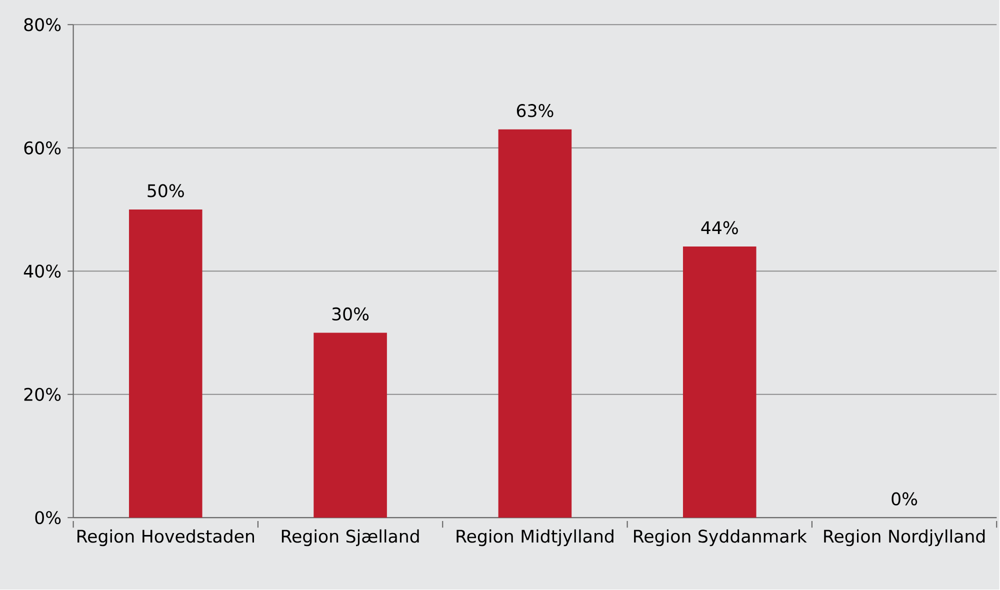 This screenshot has width=1000, height=590. Describe the element at coordinates (42, 148) in the screenshot. I see `y-tick-label: 60%` at that location.